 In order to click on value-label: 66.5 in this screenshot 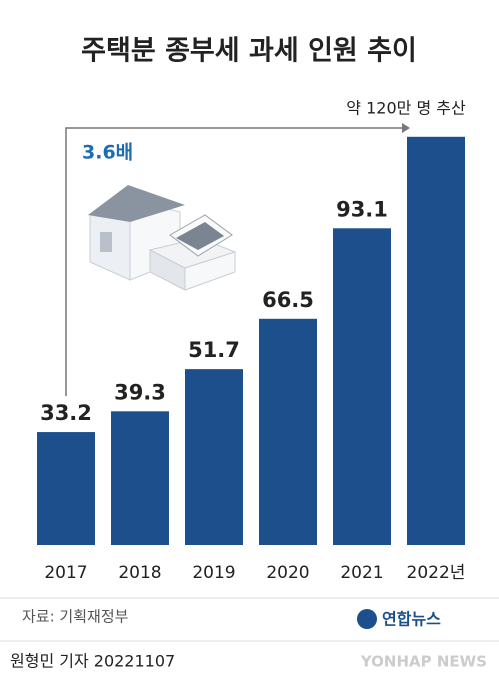, I will do `click(288, 300)`.